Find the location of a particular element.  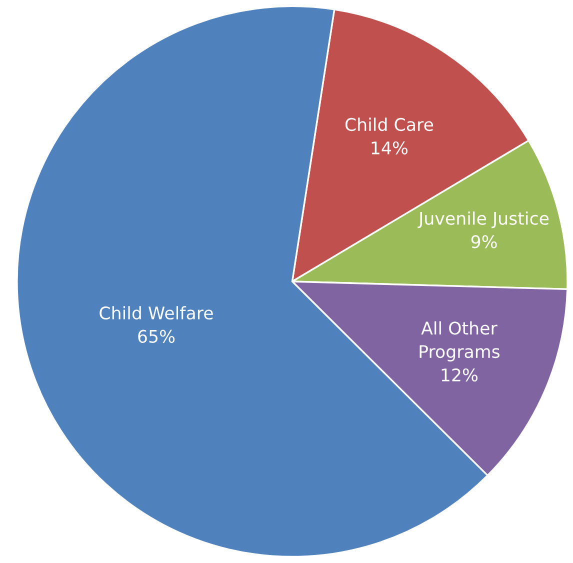

data-label: 14% is located at coordinates (390, 147).